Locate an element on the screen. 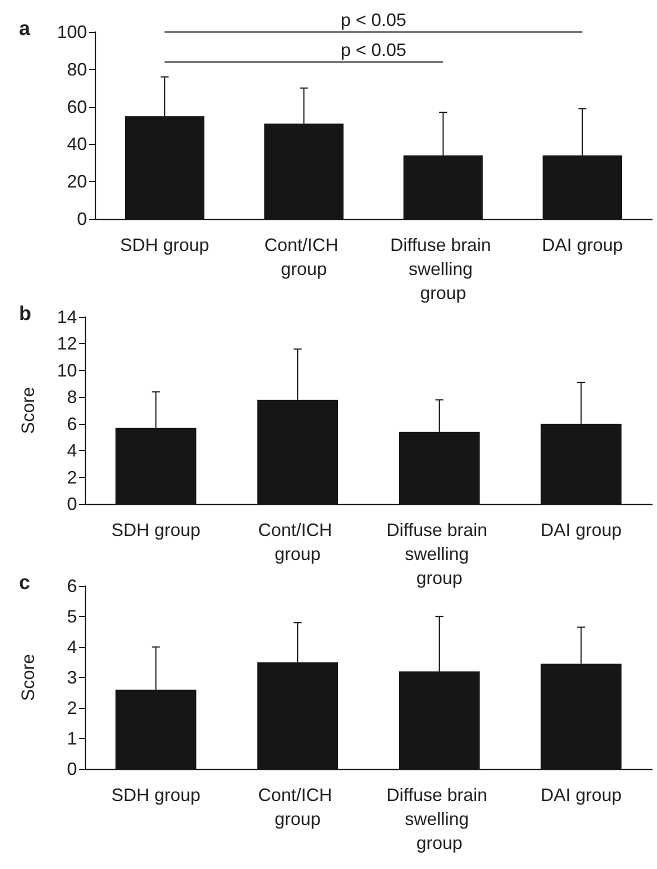 The height and width of the screenshot is (869, 657). y-tick-label: 12 is located at coordinates (66, 344).